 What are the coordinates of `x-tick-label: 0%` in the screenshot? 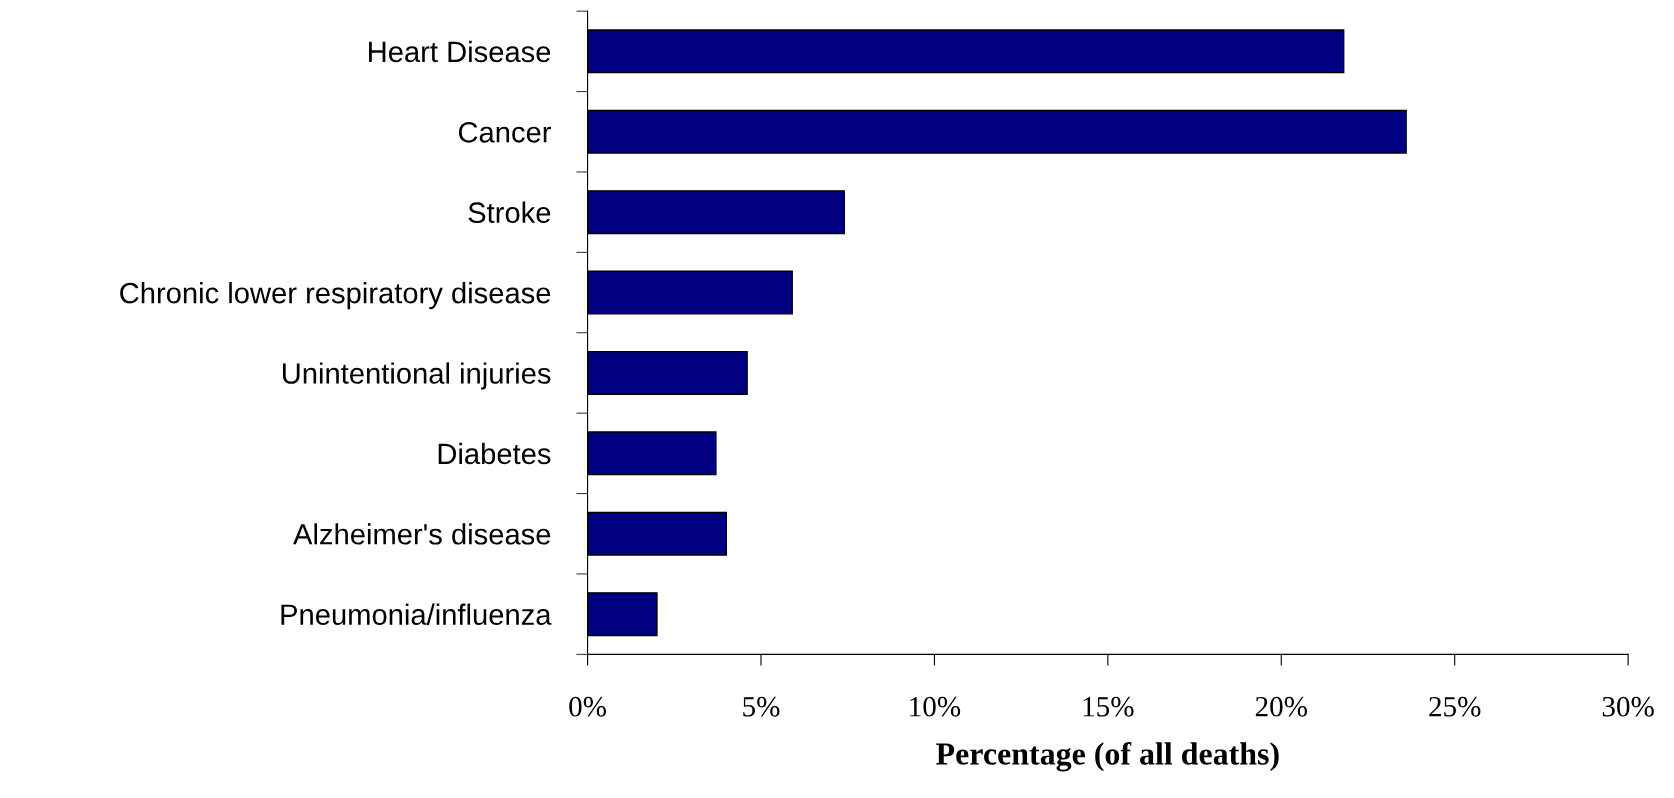 It's located at (588, 706).